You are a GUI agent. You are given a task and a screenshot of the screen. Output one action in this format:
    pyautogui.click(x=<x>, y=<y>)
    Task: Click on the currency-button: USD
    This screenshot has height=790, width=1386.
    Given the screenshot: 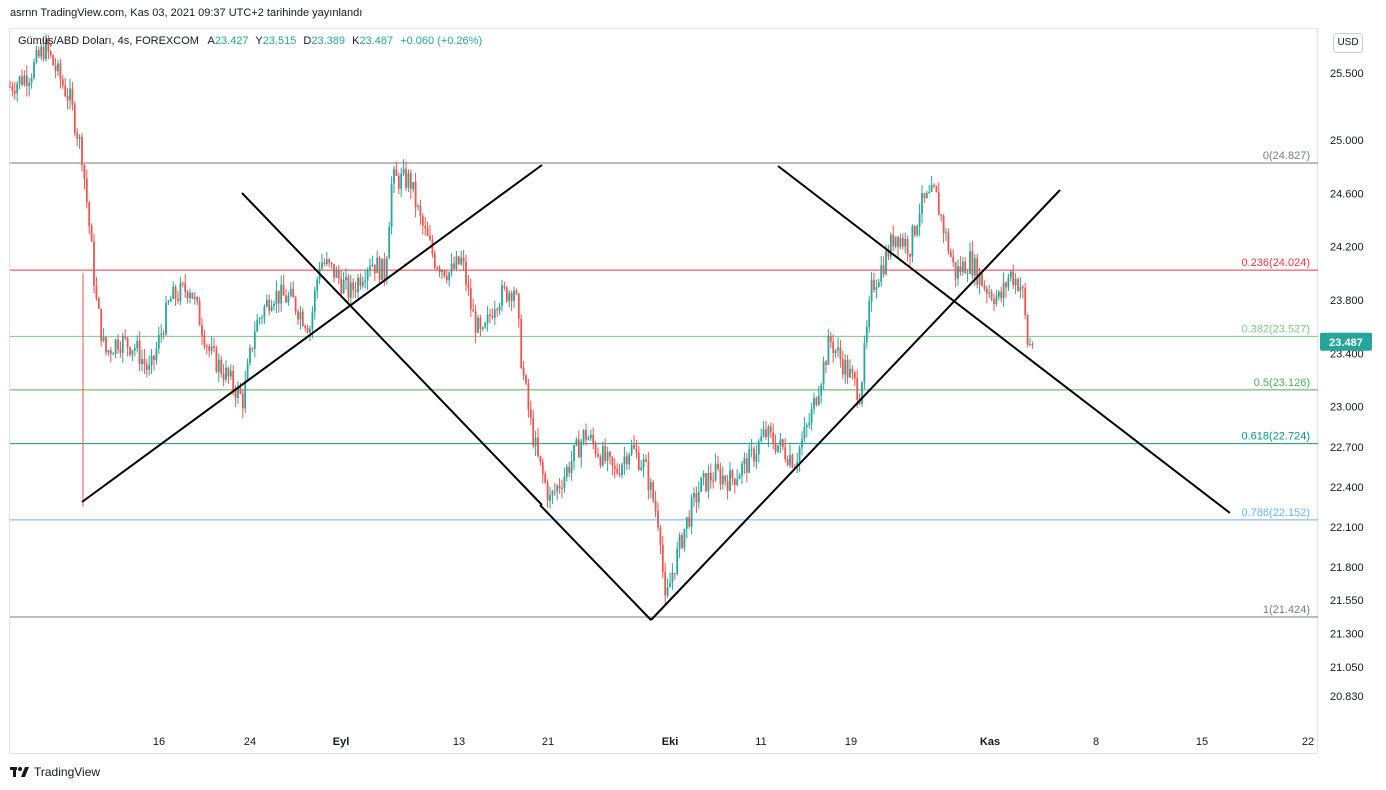 What is the action you would take?
    pyautogui.click(x=1348, y=43)
    